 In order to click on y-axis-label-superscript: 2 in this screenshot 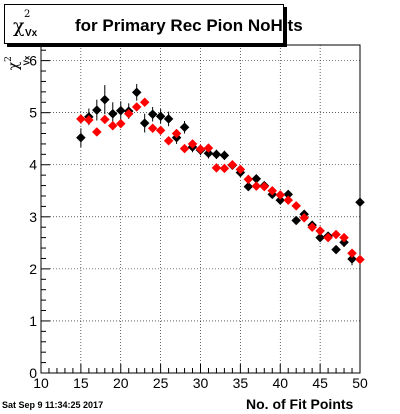, I will do `click(8, 59)`.